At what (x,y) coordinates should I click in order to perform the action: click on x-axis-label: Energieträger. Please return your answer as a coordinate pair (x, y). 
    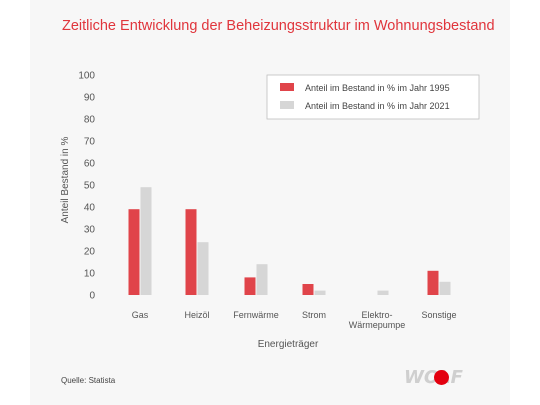
    Looking at the image, I should click on (288, 344).